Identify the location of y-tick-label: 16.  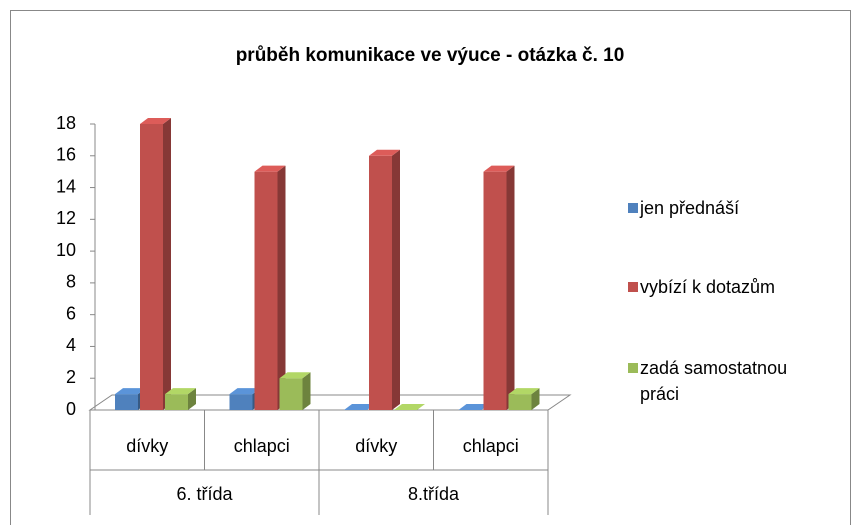
(66, 155).